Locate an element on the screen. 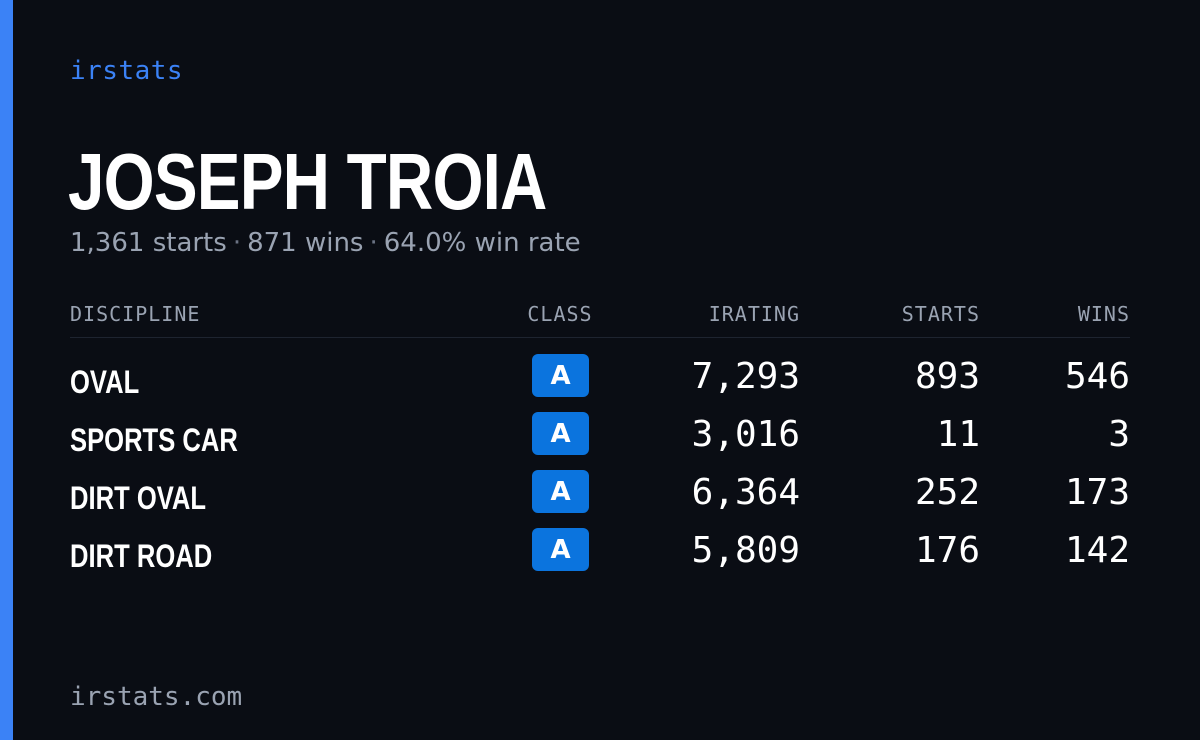 This screenshot has width=1200, height=740. row-wins: 173 is located at coordinates (1097, 492).